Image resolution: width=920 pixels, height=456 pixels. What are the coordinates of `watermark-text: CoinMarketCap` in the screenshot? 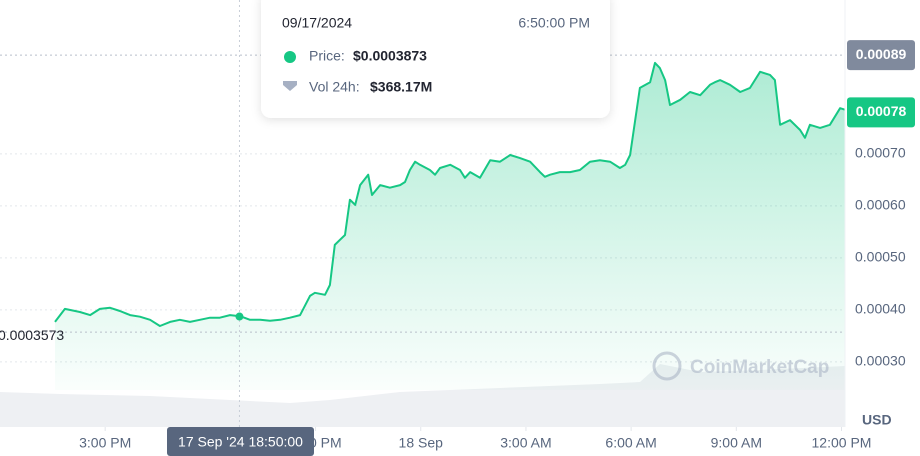 It's located at (759, 367).